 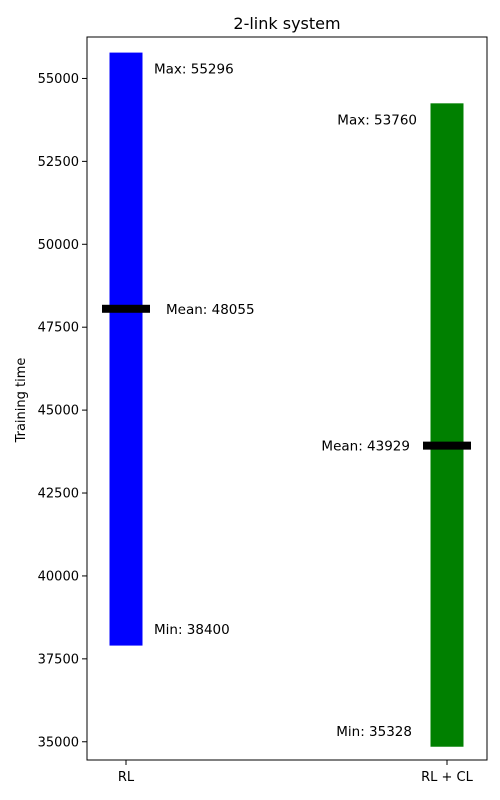 I want to click on mean-label: Mean: 43929, so click(x=365, y=447).